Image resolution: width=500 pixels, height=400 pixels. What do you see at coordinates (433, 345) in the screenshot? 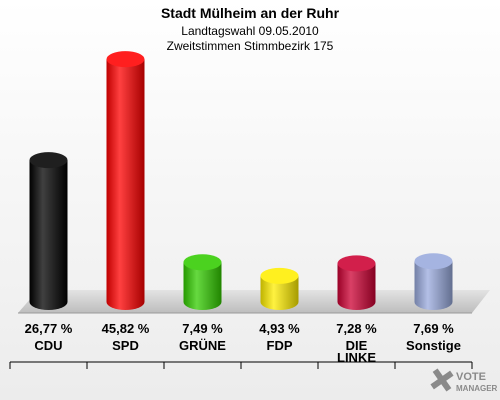
I see `category-label: Sonstige` at bounding box center [433, 345].